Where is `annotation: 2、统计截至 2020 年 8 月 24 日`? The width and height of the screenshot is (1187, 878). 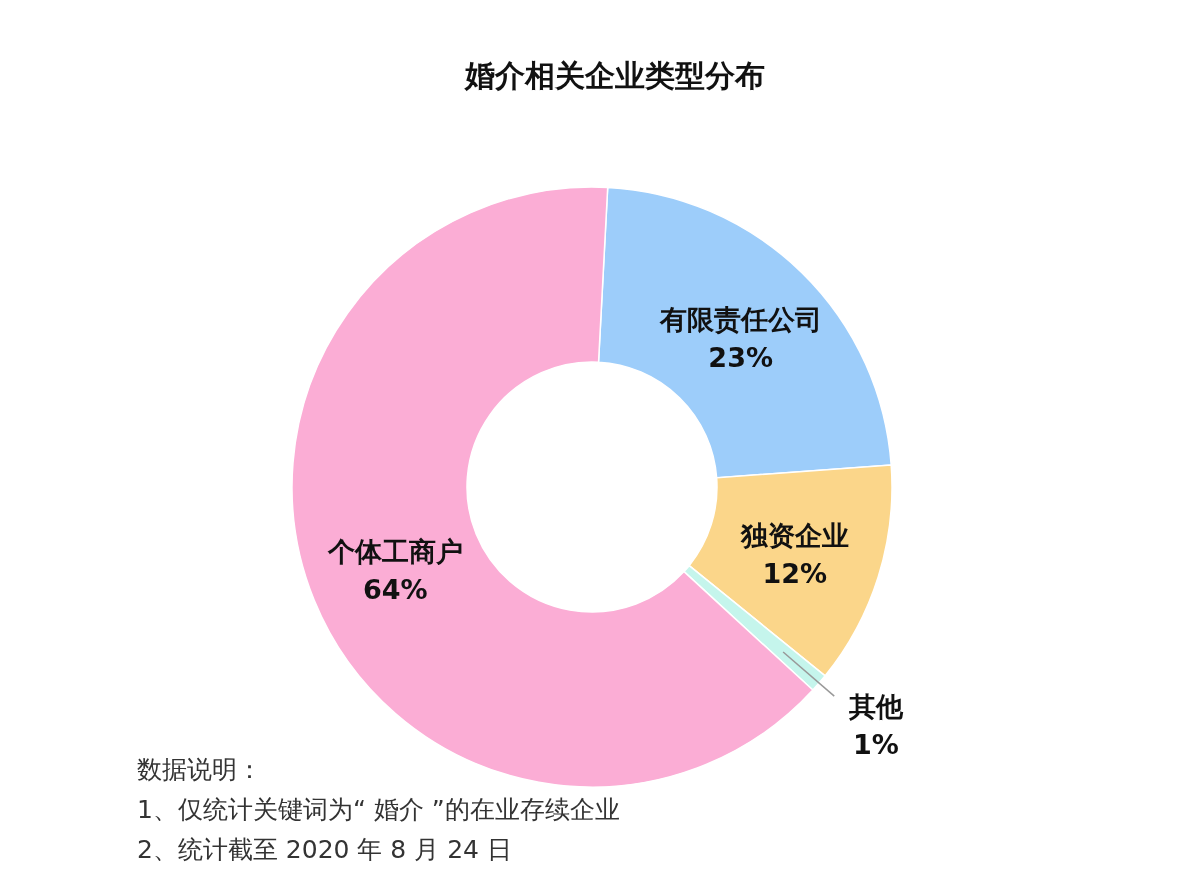
annotation: 2、统计截至 2020 年 8 月 24 日 is located at coordinates (324, 849).